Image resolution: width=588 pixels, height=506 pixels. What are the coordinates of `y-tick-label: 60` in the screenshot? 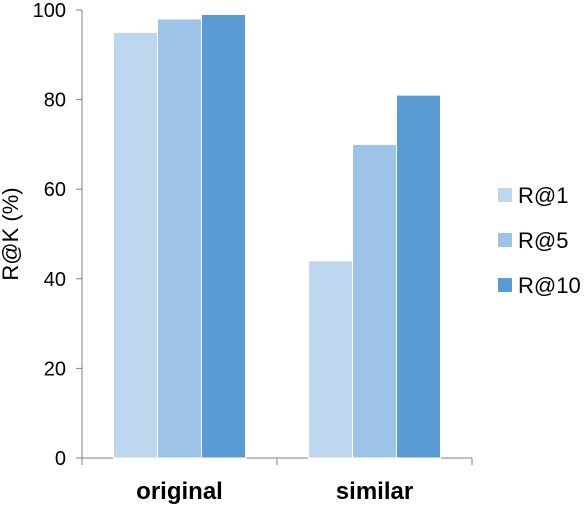 It's located at (55, 190).